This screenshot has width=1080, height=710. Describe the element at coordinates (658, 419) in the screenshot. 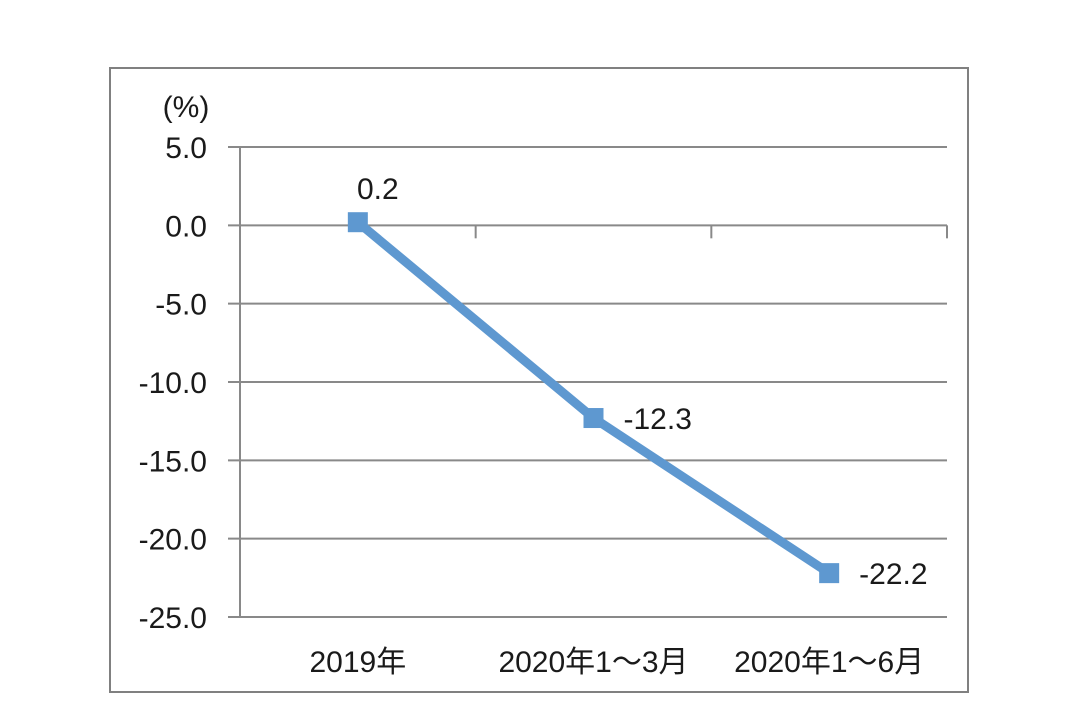

I see `data-point-label: -12.3` at that location.